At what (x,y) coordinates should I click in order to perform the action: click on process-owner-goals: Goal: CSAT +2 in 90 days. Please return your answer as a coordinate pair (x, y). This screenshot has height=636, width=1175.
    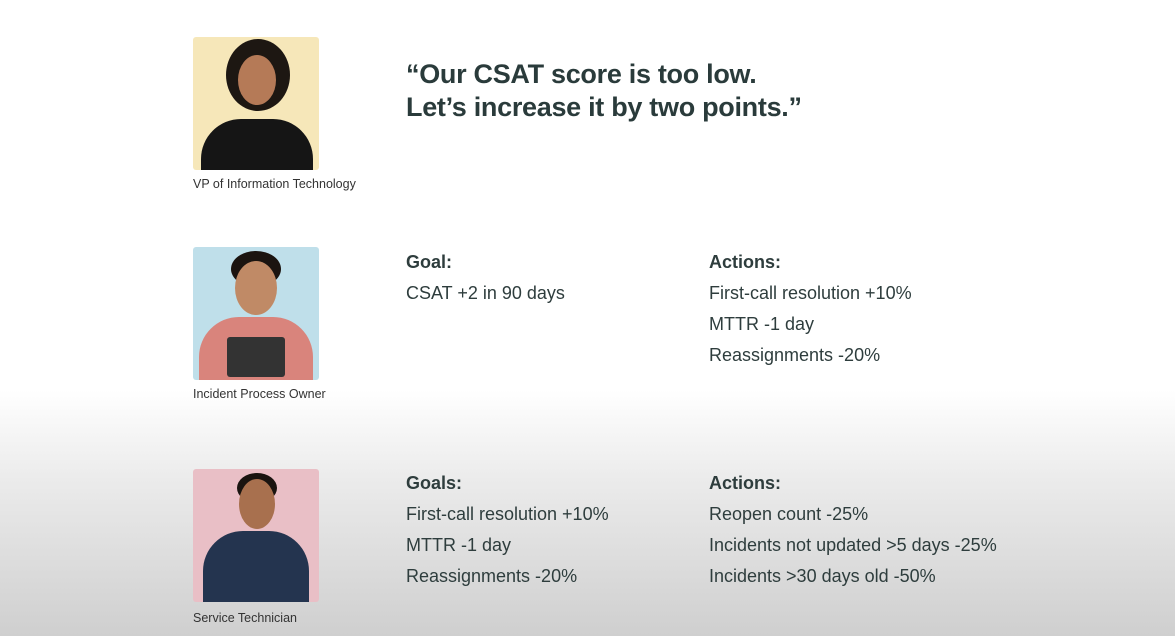
    Looking at the image, I should click on (485, 282).